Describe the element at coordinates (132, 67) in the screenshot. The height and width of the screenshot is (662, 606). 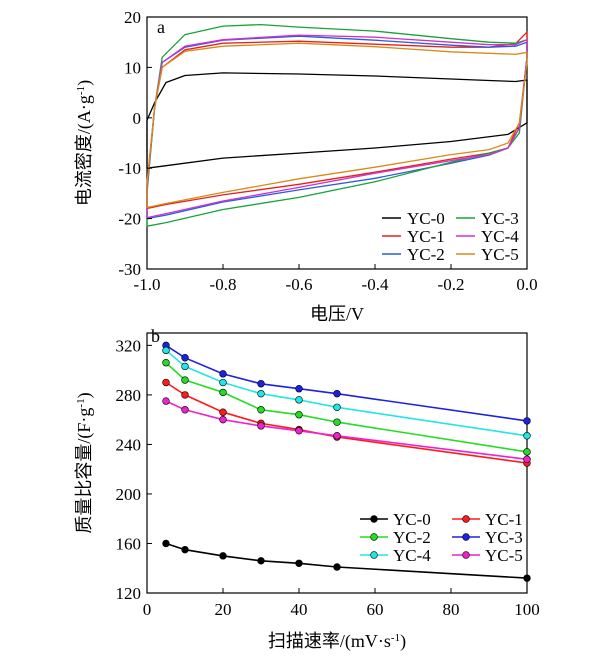
I see `y-tick-label: 10` at that location.